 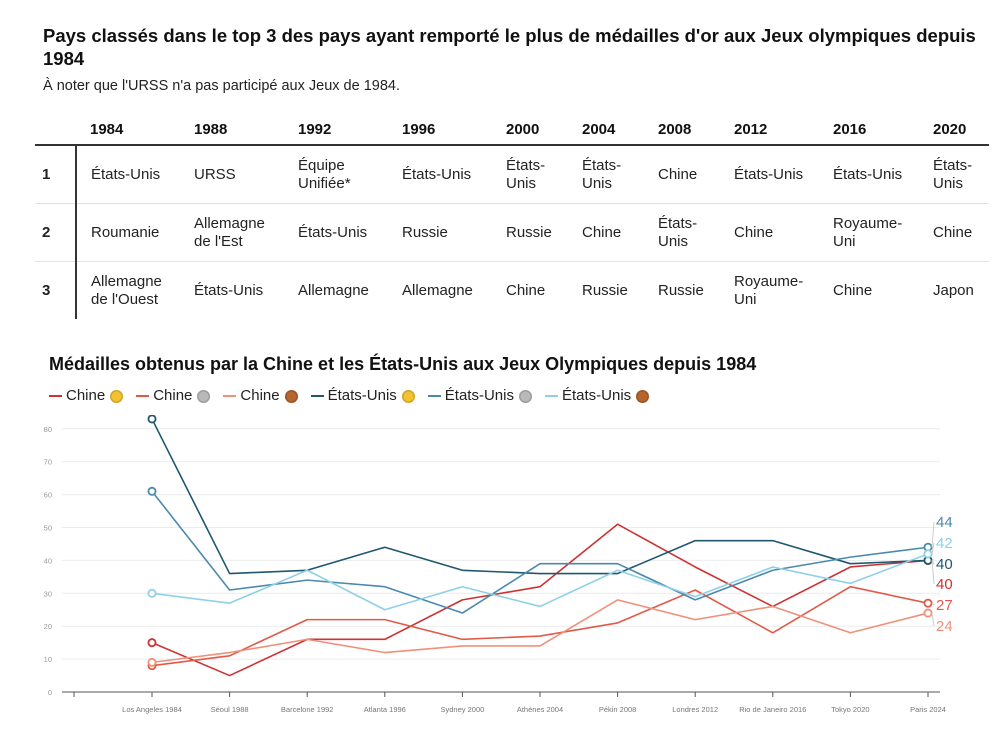 I want to click on legend-item-usa-gold: États-Unis, so click(x=362, y=395).